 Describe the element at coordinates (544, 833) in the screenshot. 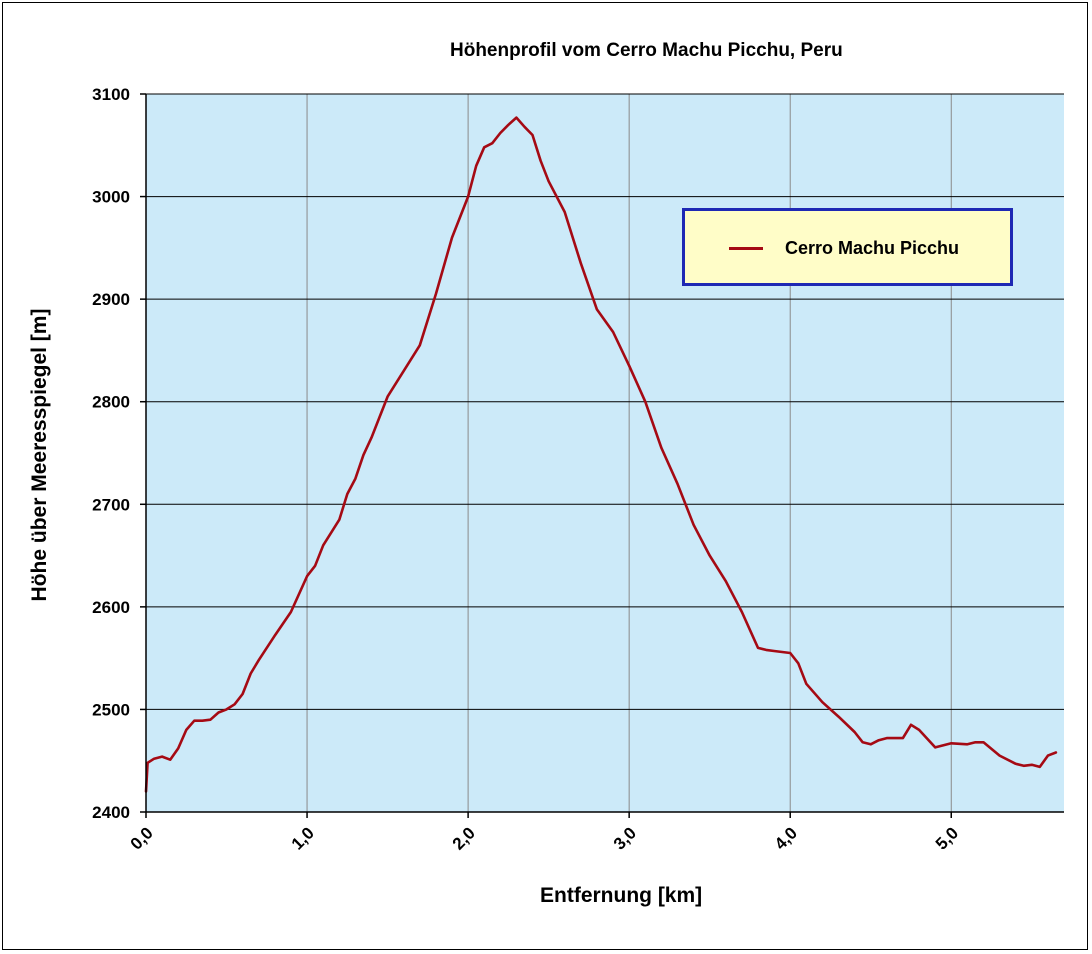

I see `x-tick-labels: 0,0 1,0 2,0 3,0 4,0 5,0` at that location.